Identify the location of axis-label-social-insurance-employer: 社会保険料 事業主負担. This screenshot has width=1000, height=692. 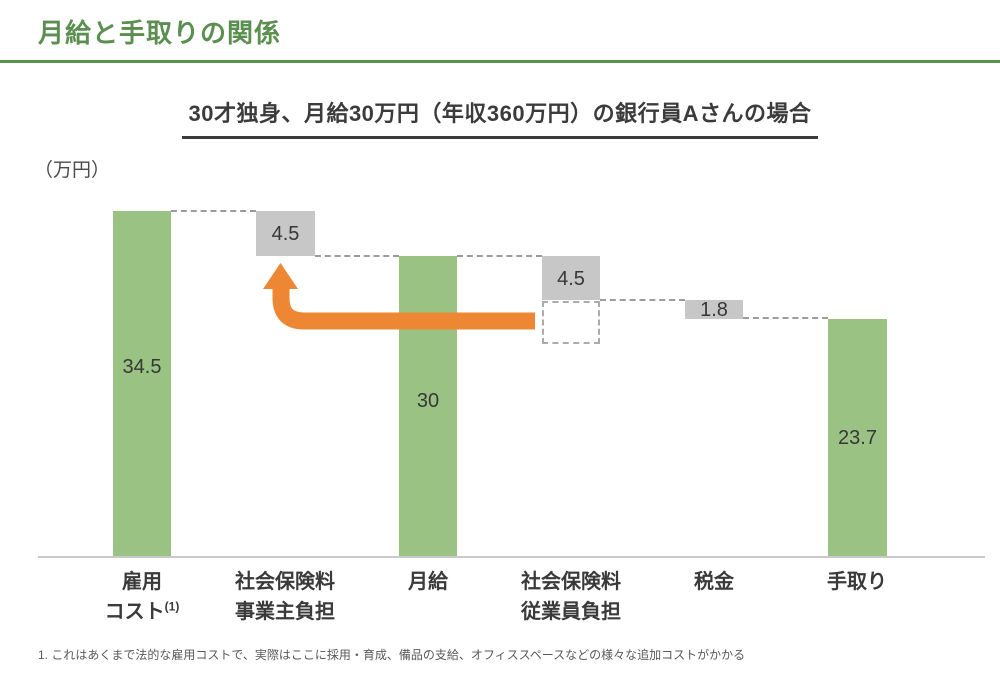
(285, 597).